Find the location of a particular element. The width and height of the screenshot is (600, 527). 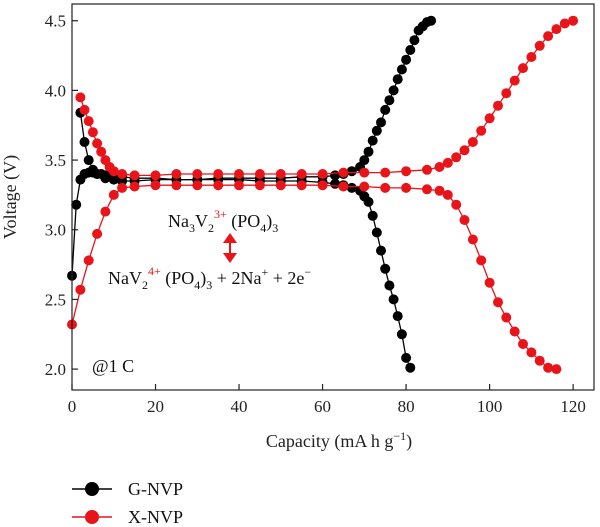

x-axis-title: Capacity (mA h g−1) is located at coordinates (339, 440).